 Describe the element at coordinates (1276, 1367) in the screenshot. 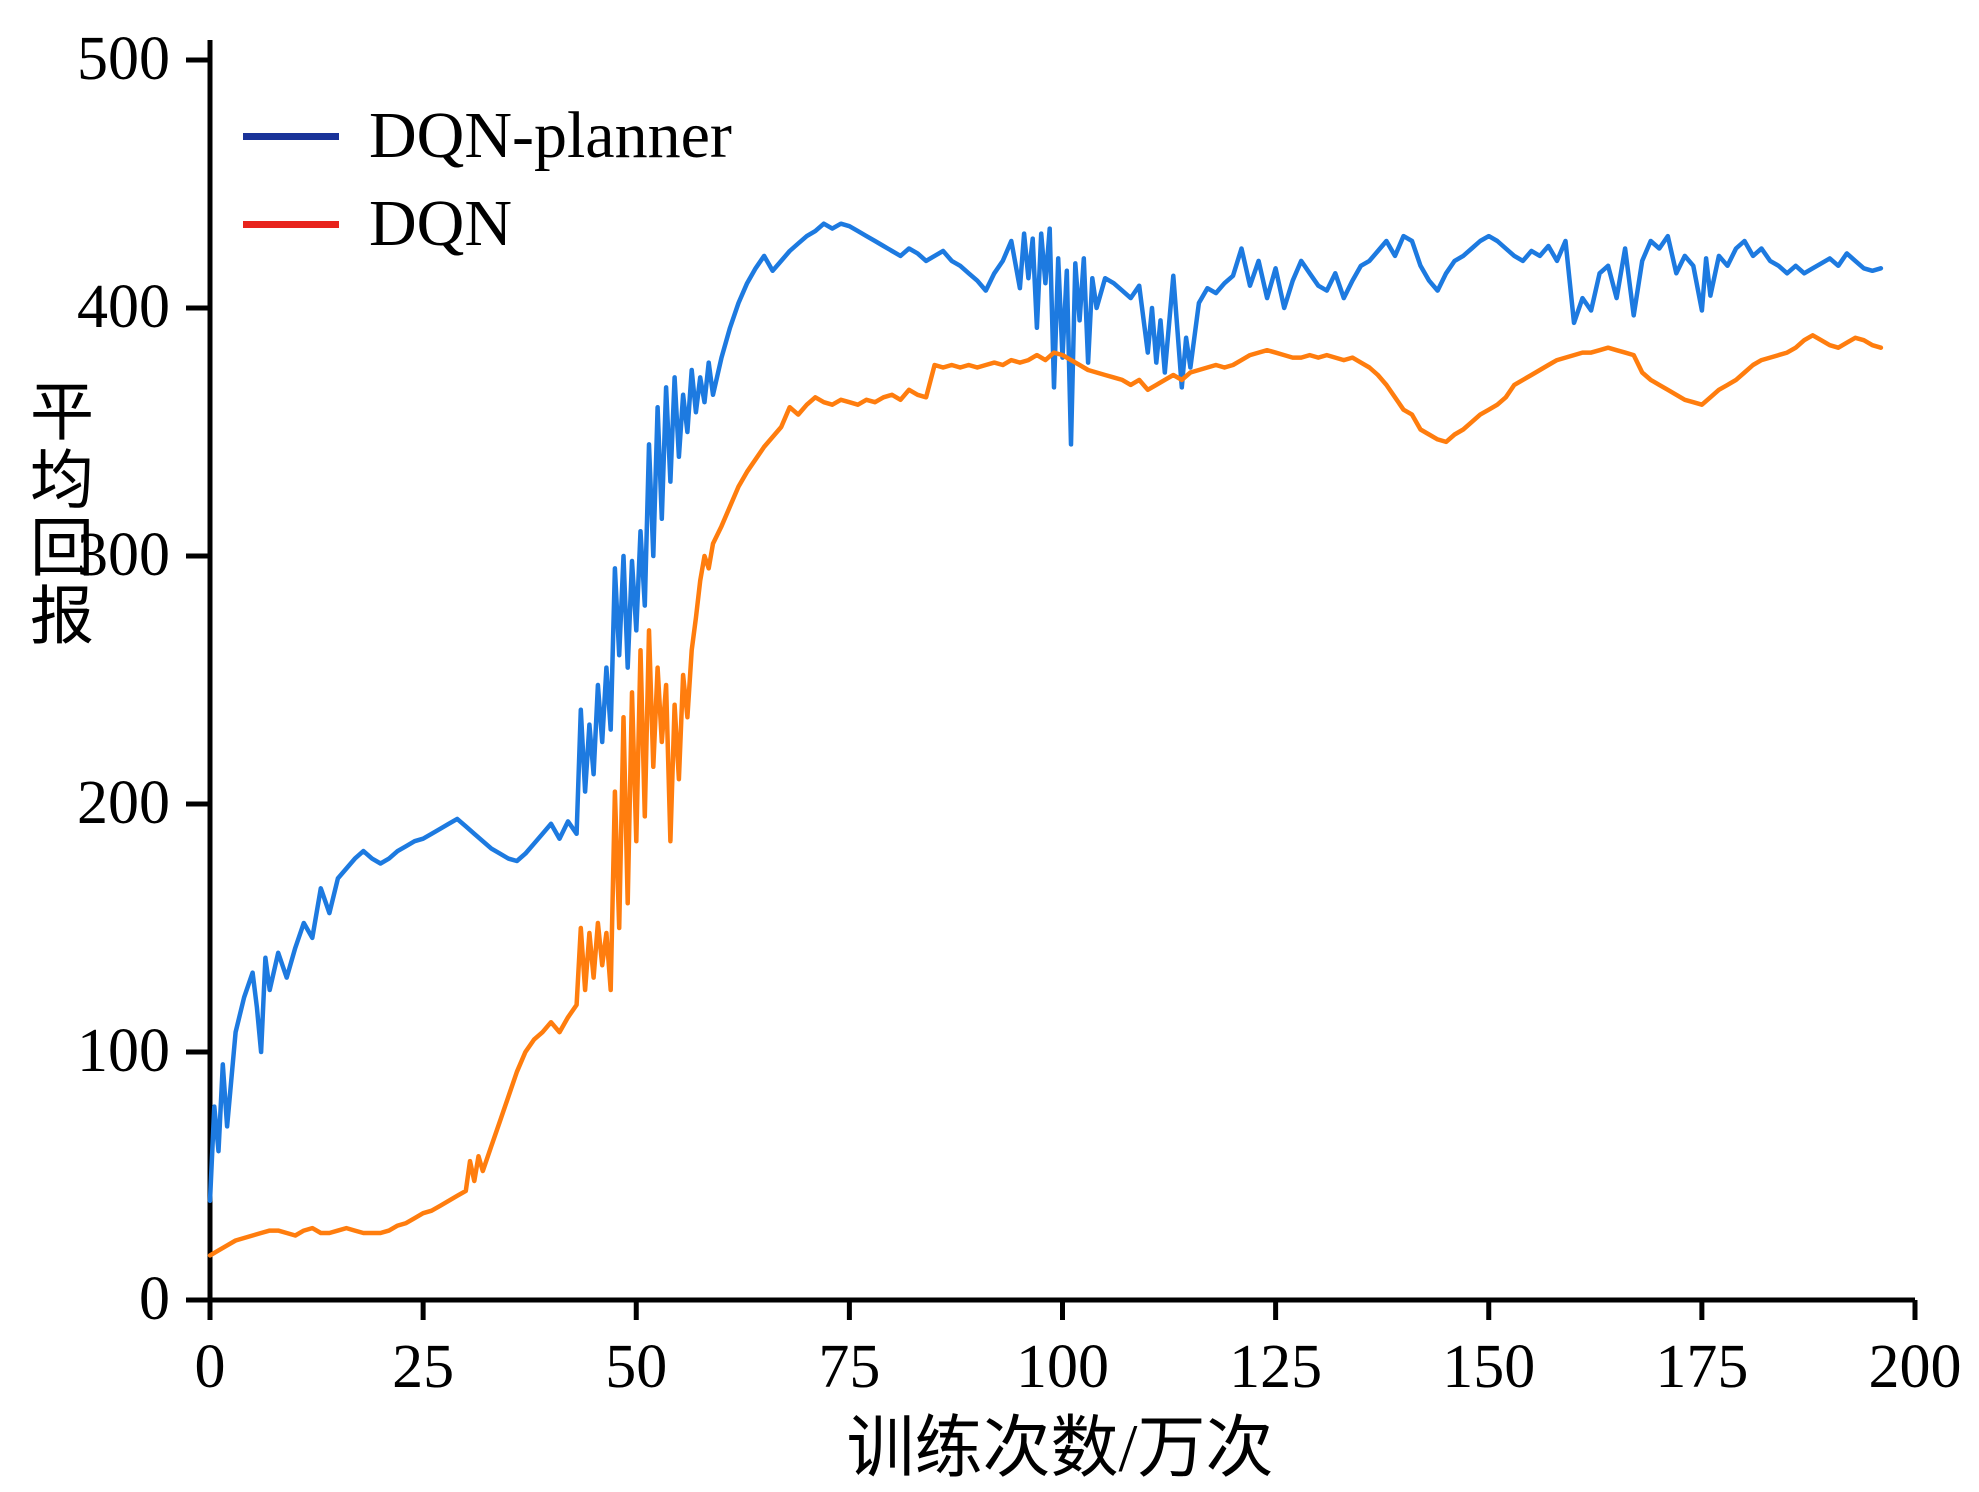

I see `x-tick-label: 125` at that location.